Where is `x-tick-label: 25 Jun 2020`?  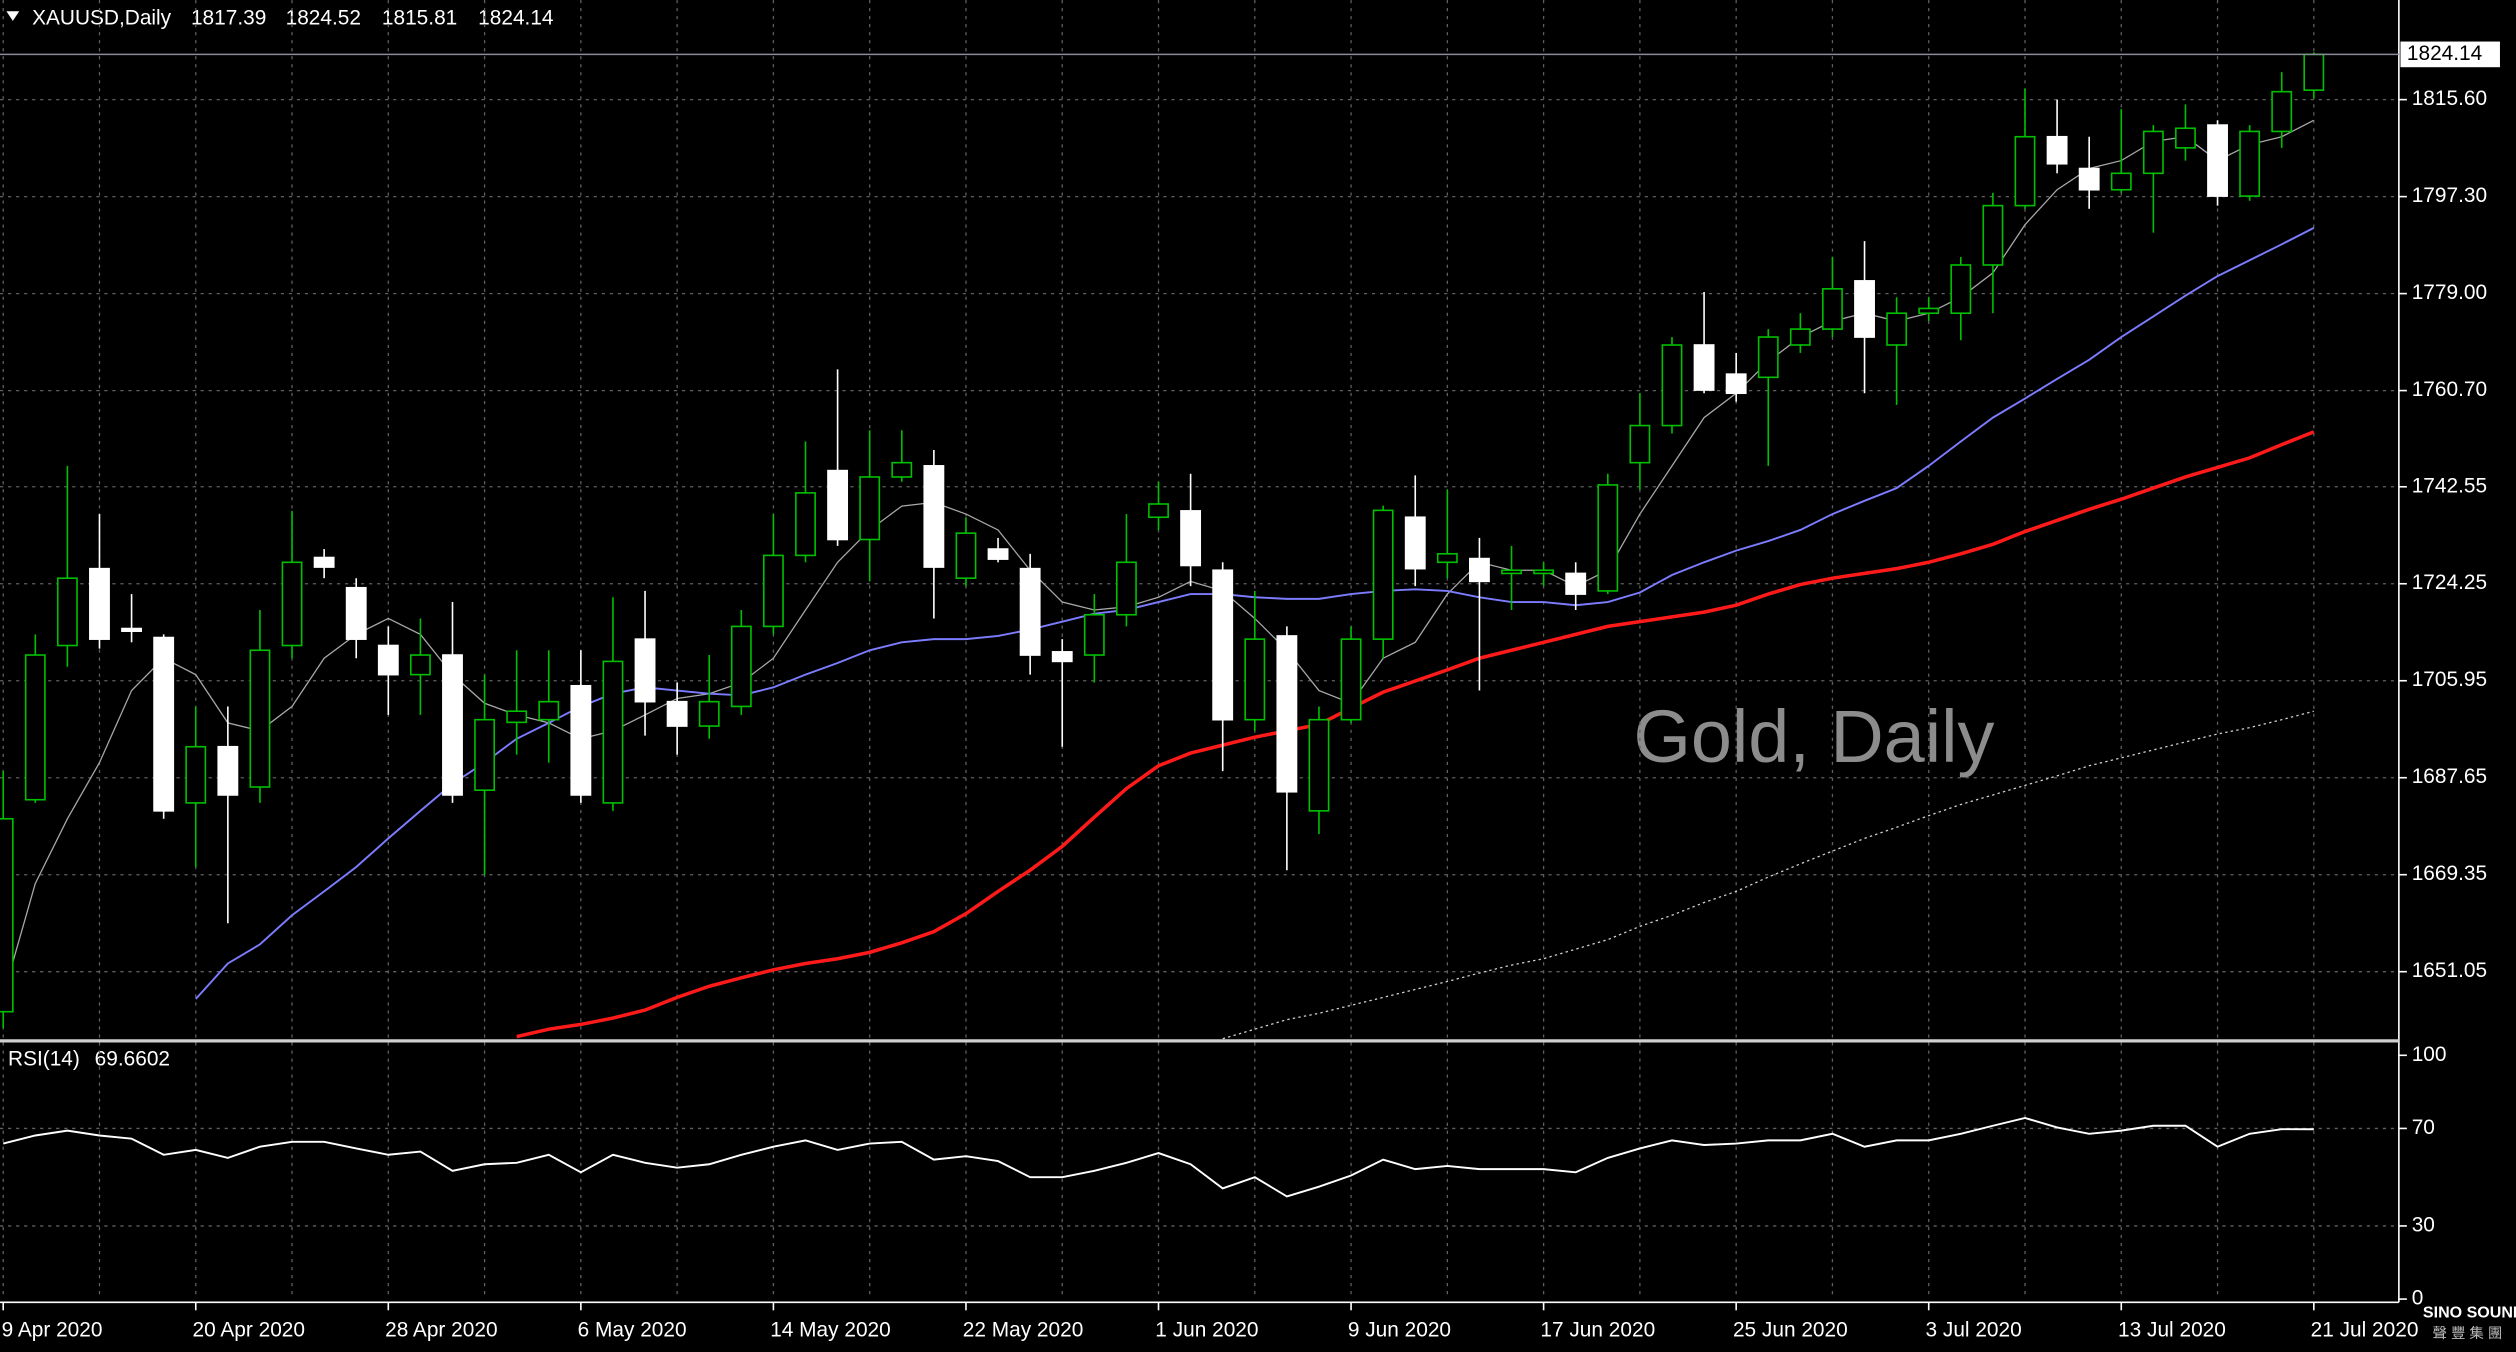 x-tick-label: 25 Jun 2020 is located at coordinates (1790, 1330).